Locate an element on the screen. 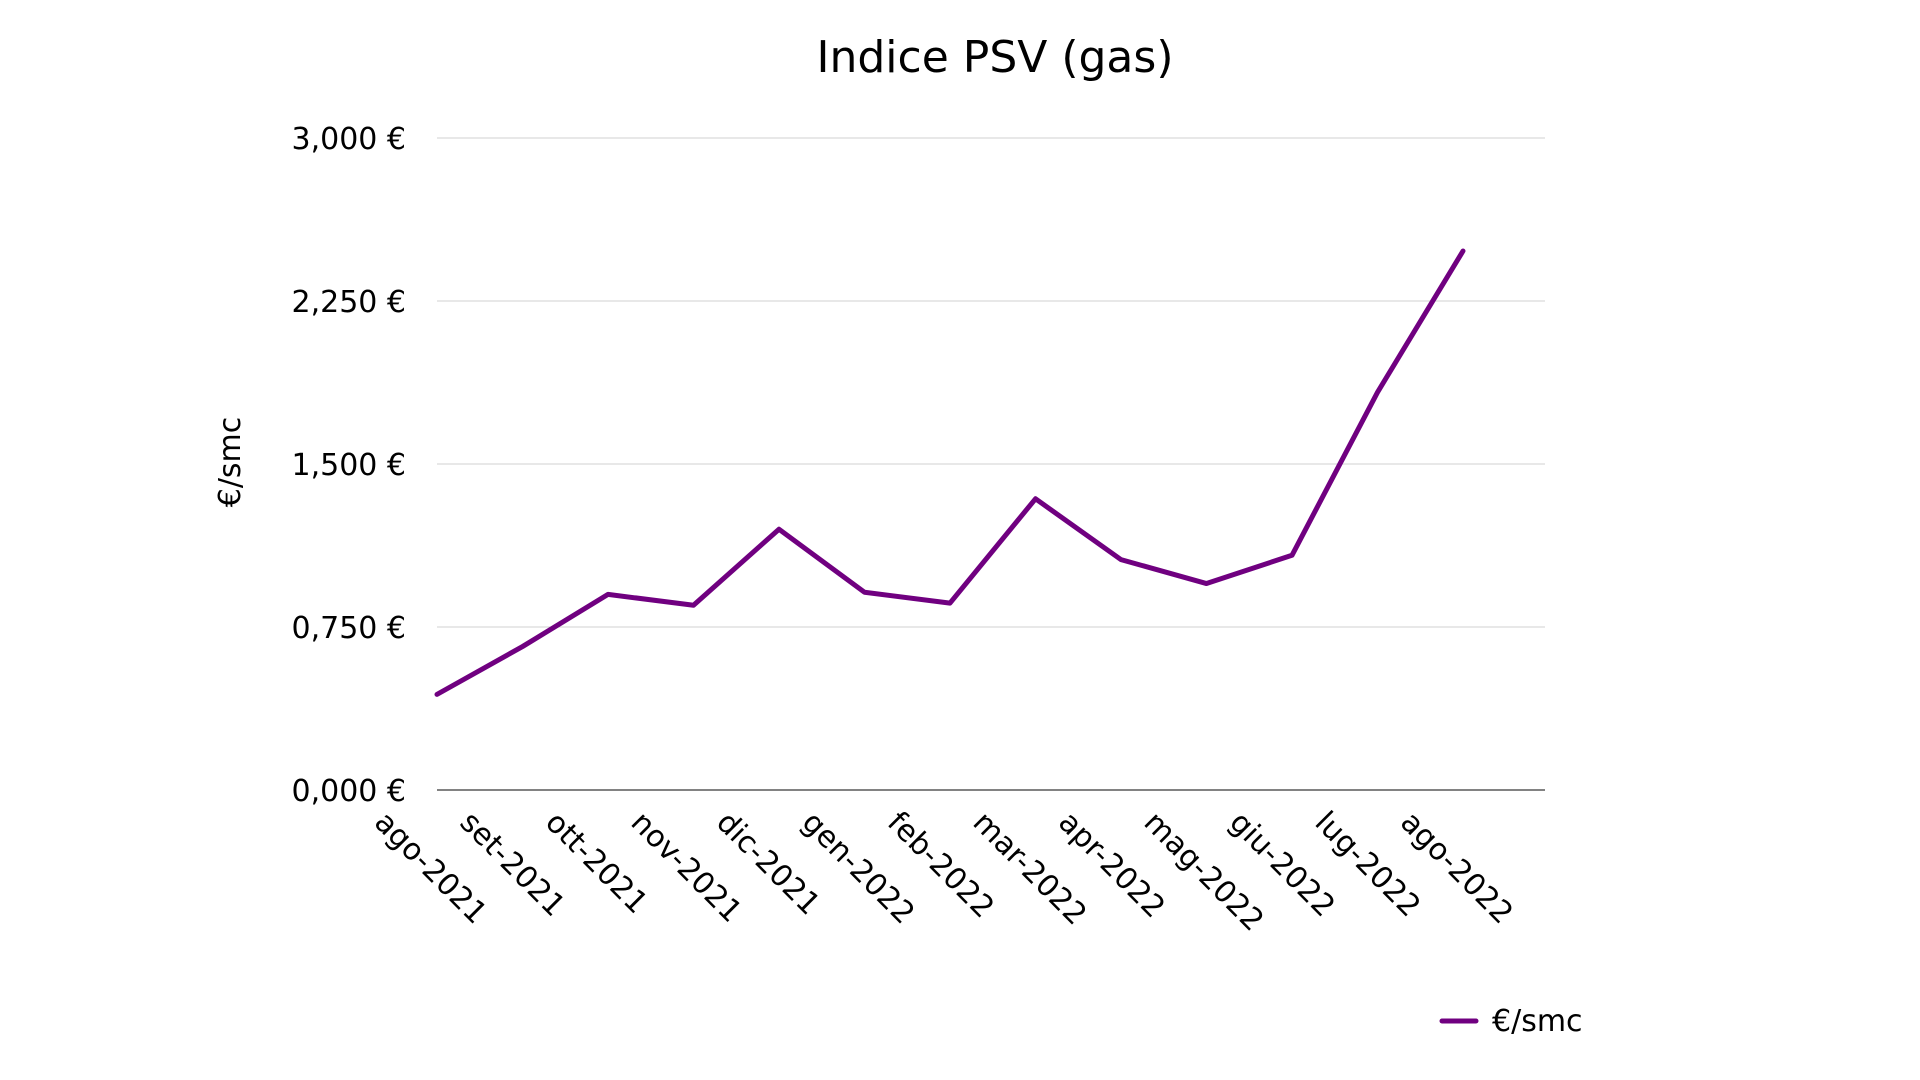 Image resolution: width=1920 pixels, height=1080 pixels. legend: €/smc is located at coordinates (1511, 1021).